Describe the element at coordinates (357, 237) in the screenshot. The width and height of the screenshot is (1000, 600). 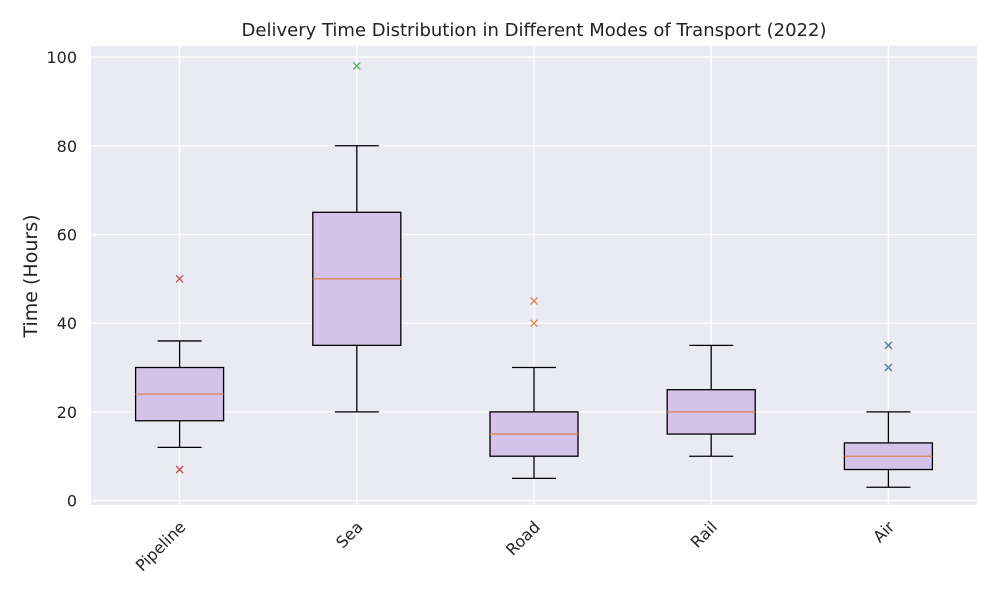
I see `box-sea` at that location.